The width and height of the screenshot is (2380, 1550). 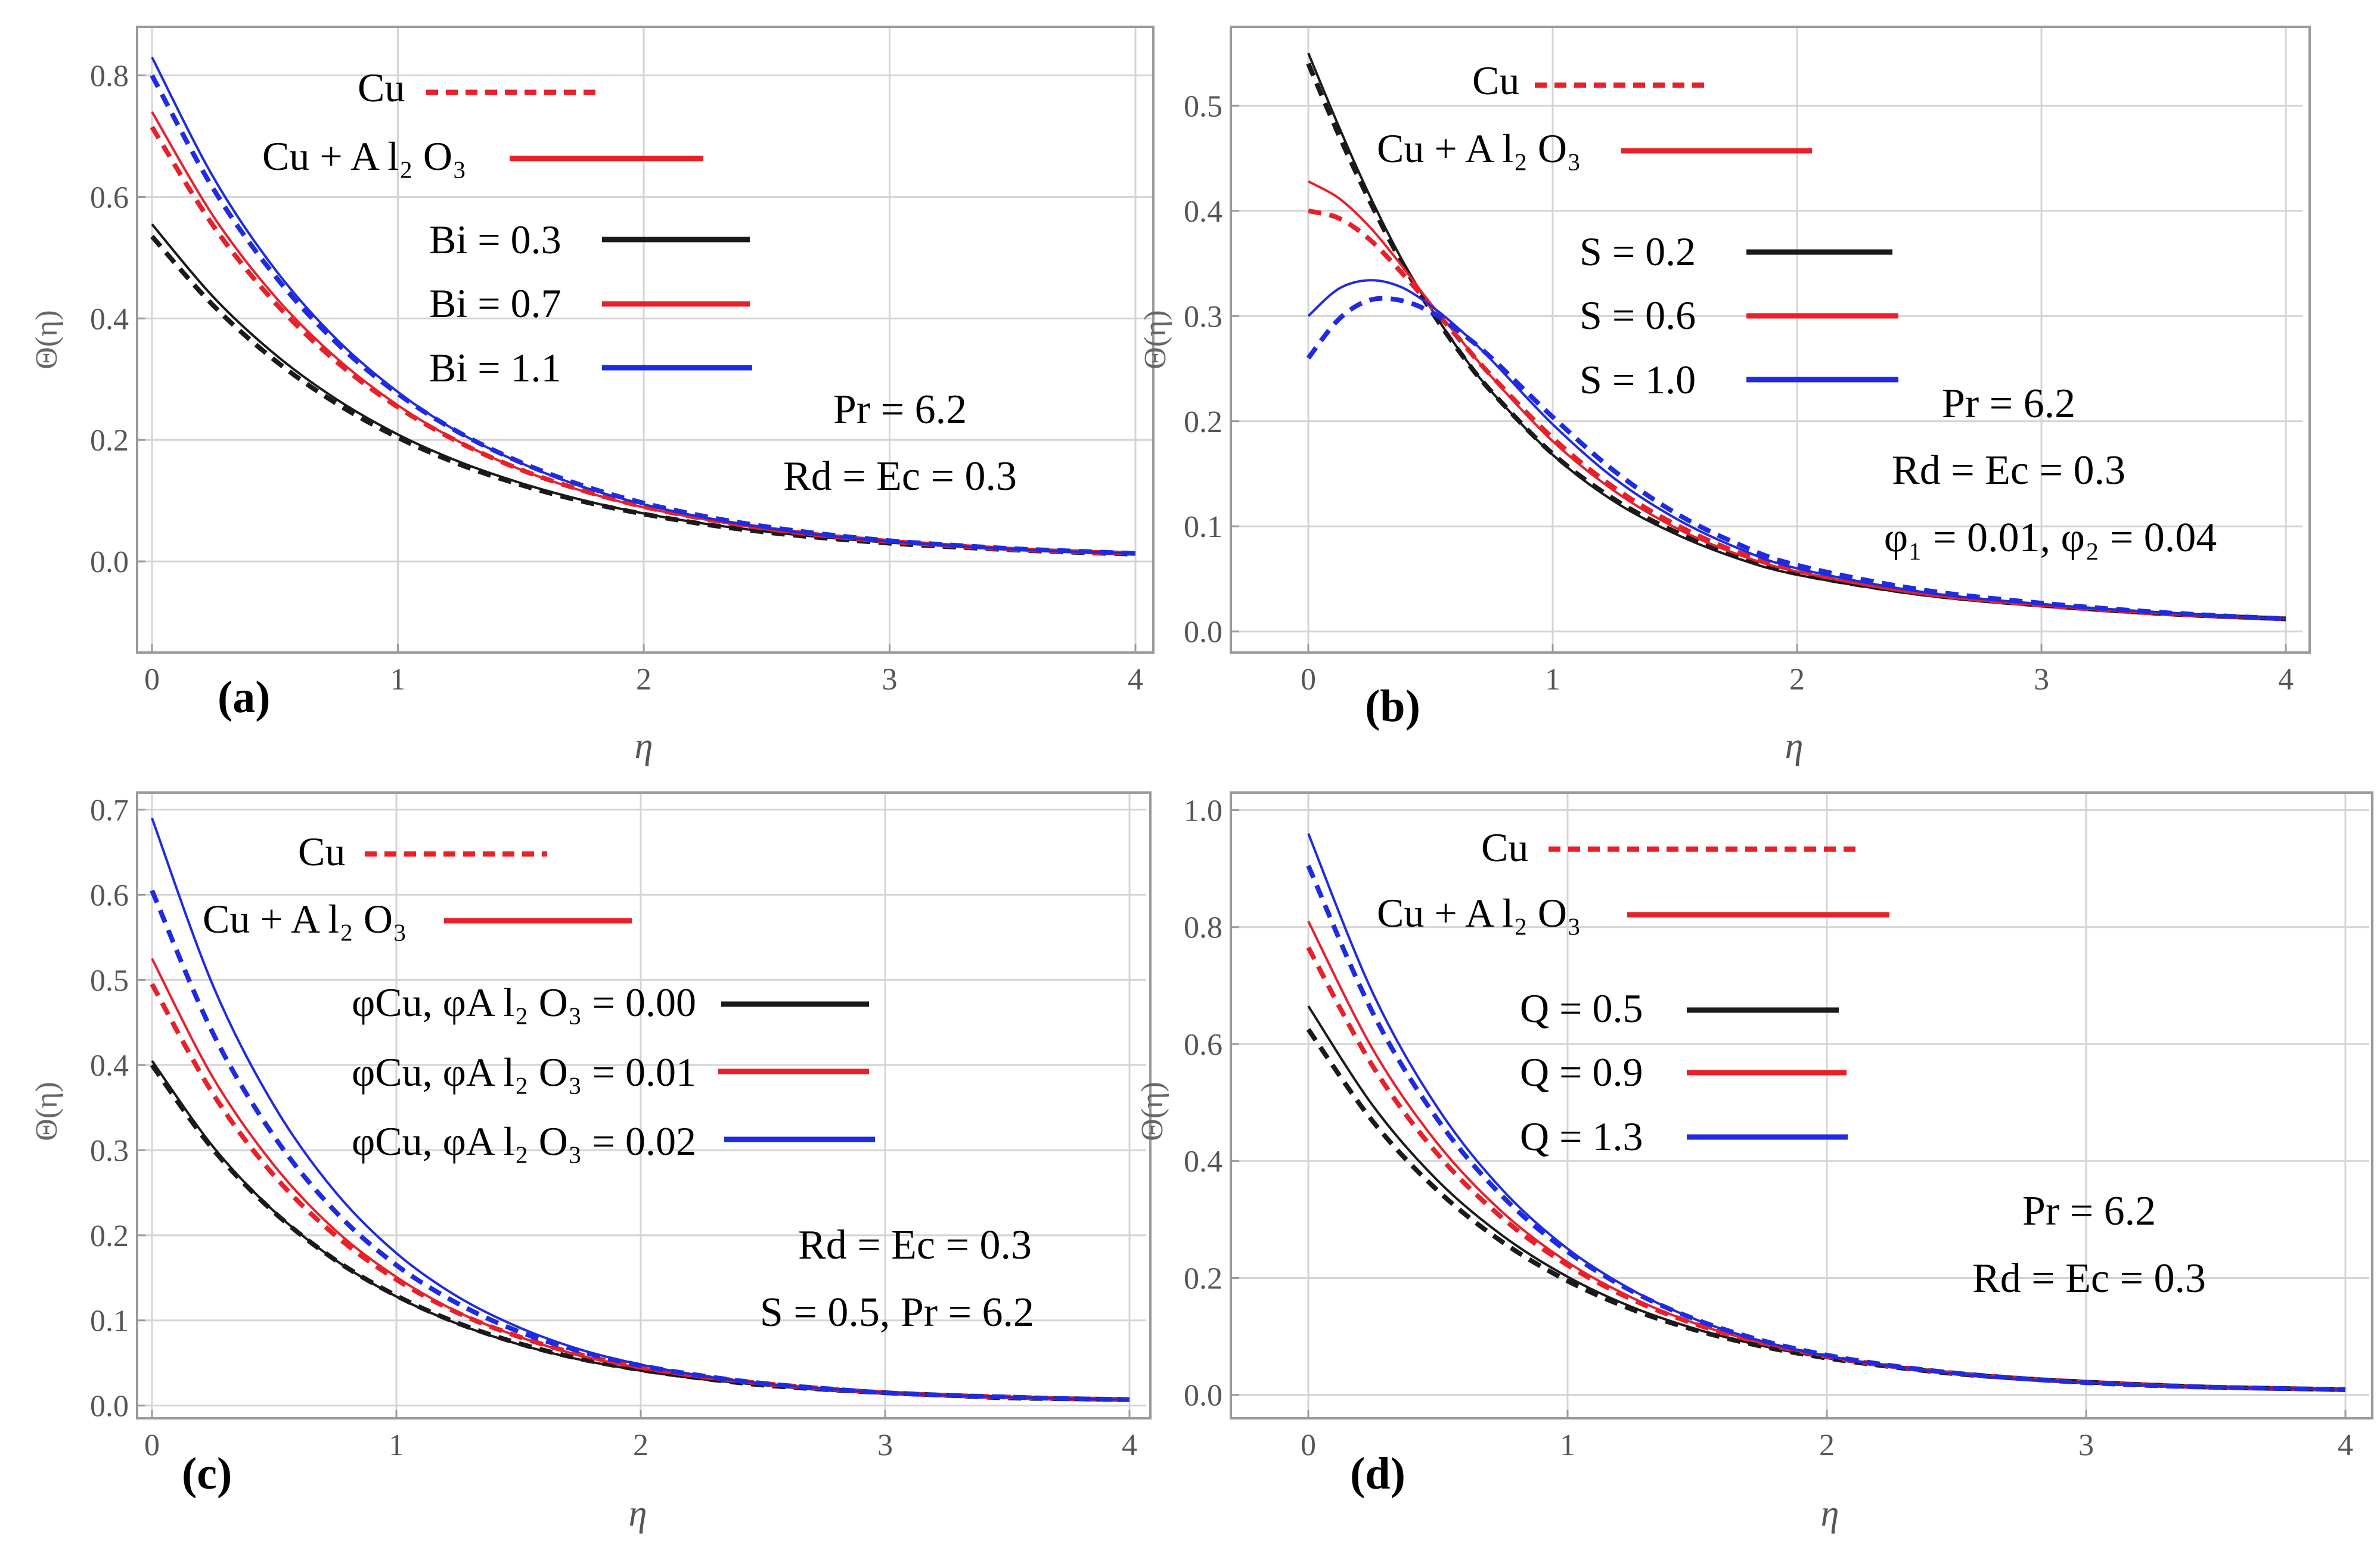 I want to click on panel-a-y-ticks: 0.0 0.2 0.4 0.6 0.8, so click(x=117, y=319).